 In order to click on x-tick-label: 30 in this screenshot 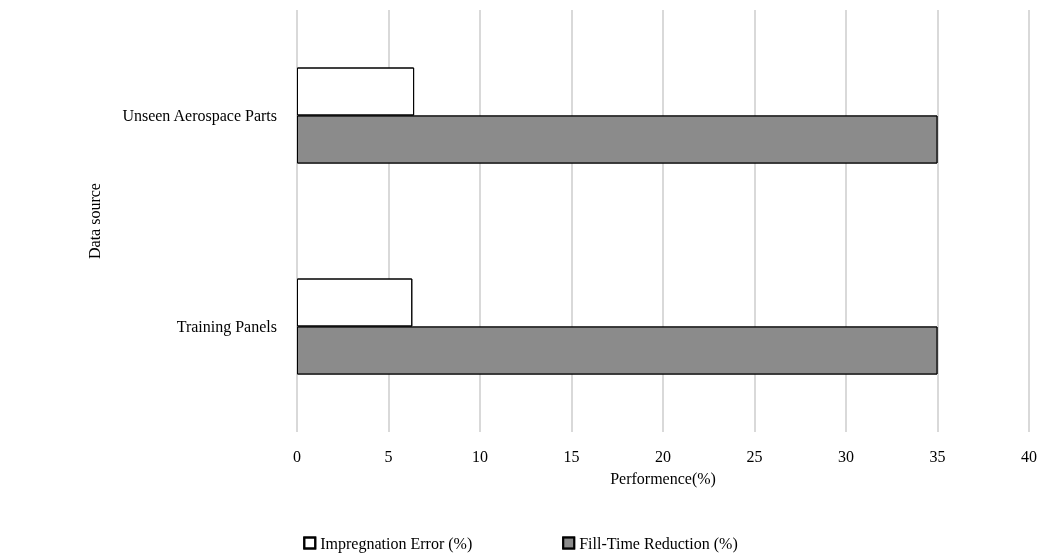, I will do `click(846, 456)`.